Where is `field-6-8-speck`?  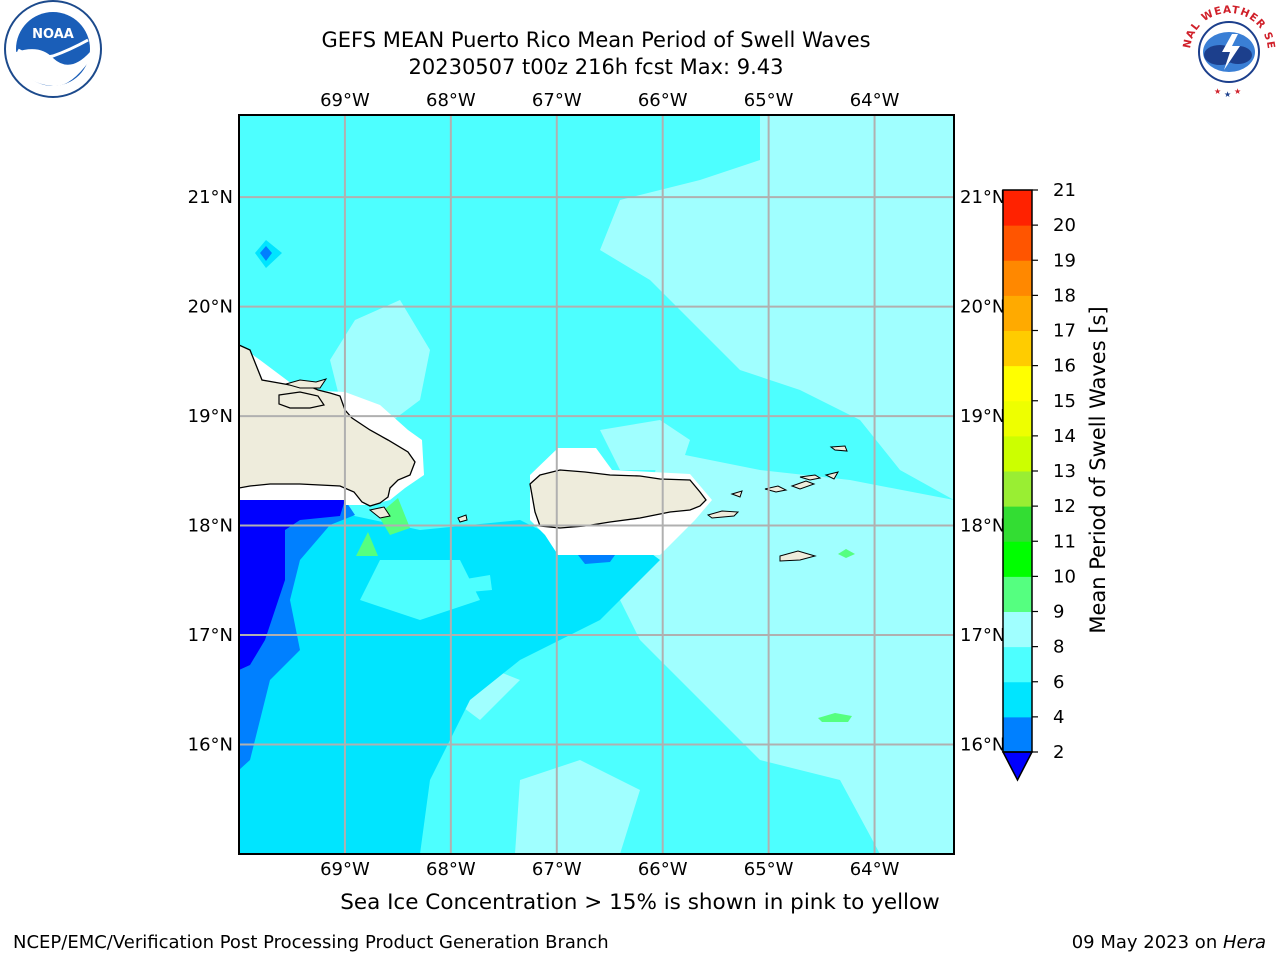 field-6-8-speck is located at coordinates (476, 583).